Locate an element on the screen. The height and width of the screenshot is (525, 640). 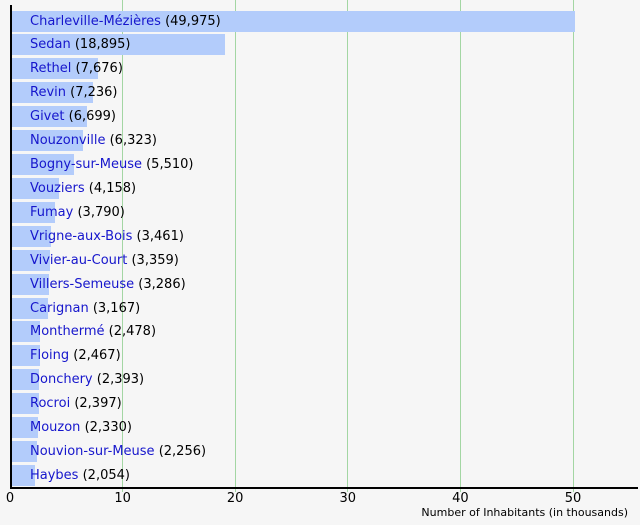
bar-label: Carignan (3,167) is located at coordinates (85, 308).